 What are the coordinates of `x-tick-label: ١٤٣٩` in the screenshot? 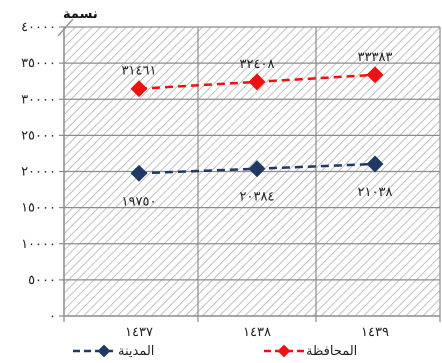 It's located at (375, 332).